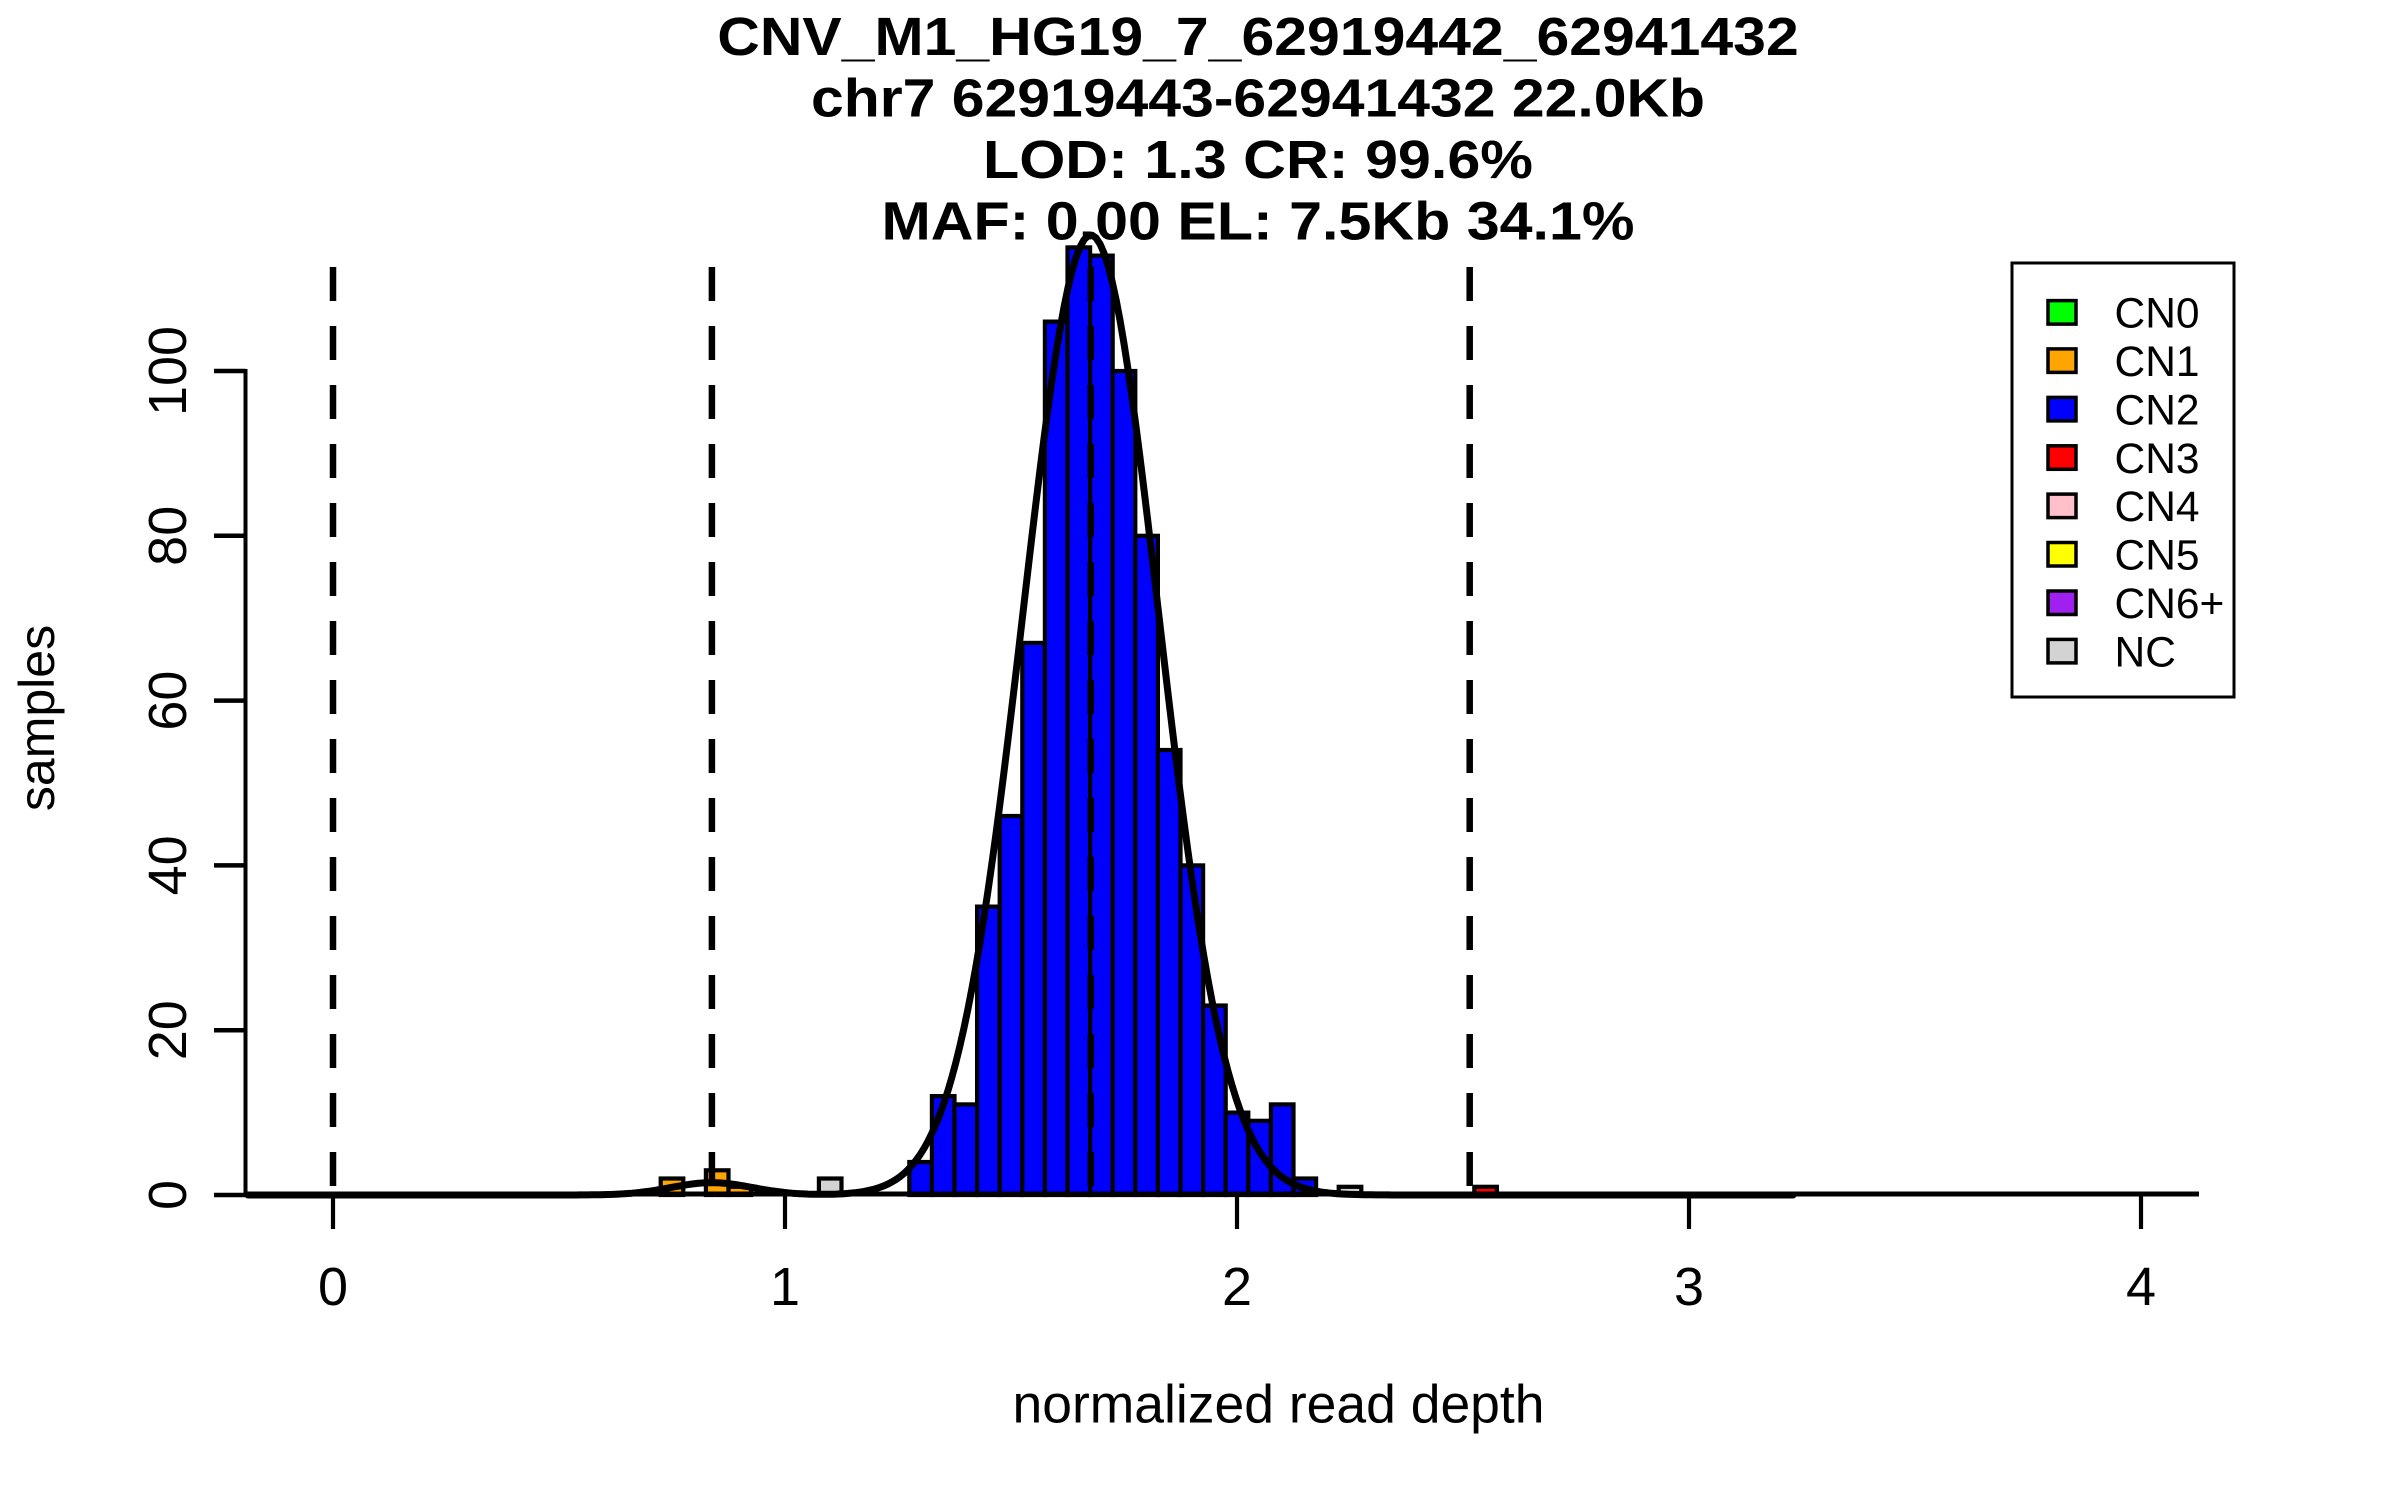 The height and width of the screenshot is (1500, 2400). What do you see at coordinates (2141, 1287) in the screenshot?
I see `svg-text: 4` at bounding box center [2141, 1287].